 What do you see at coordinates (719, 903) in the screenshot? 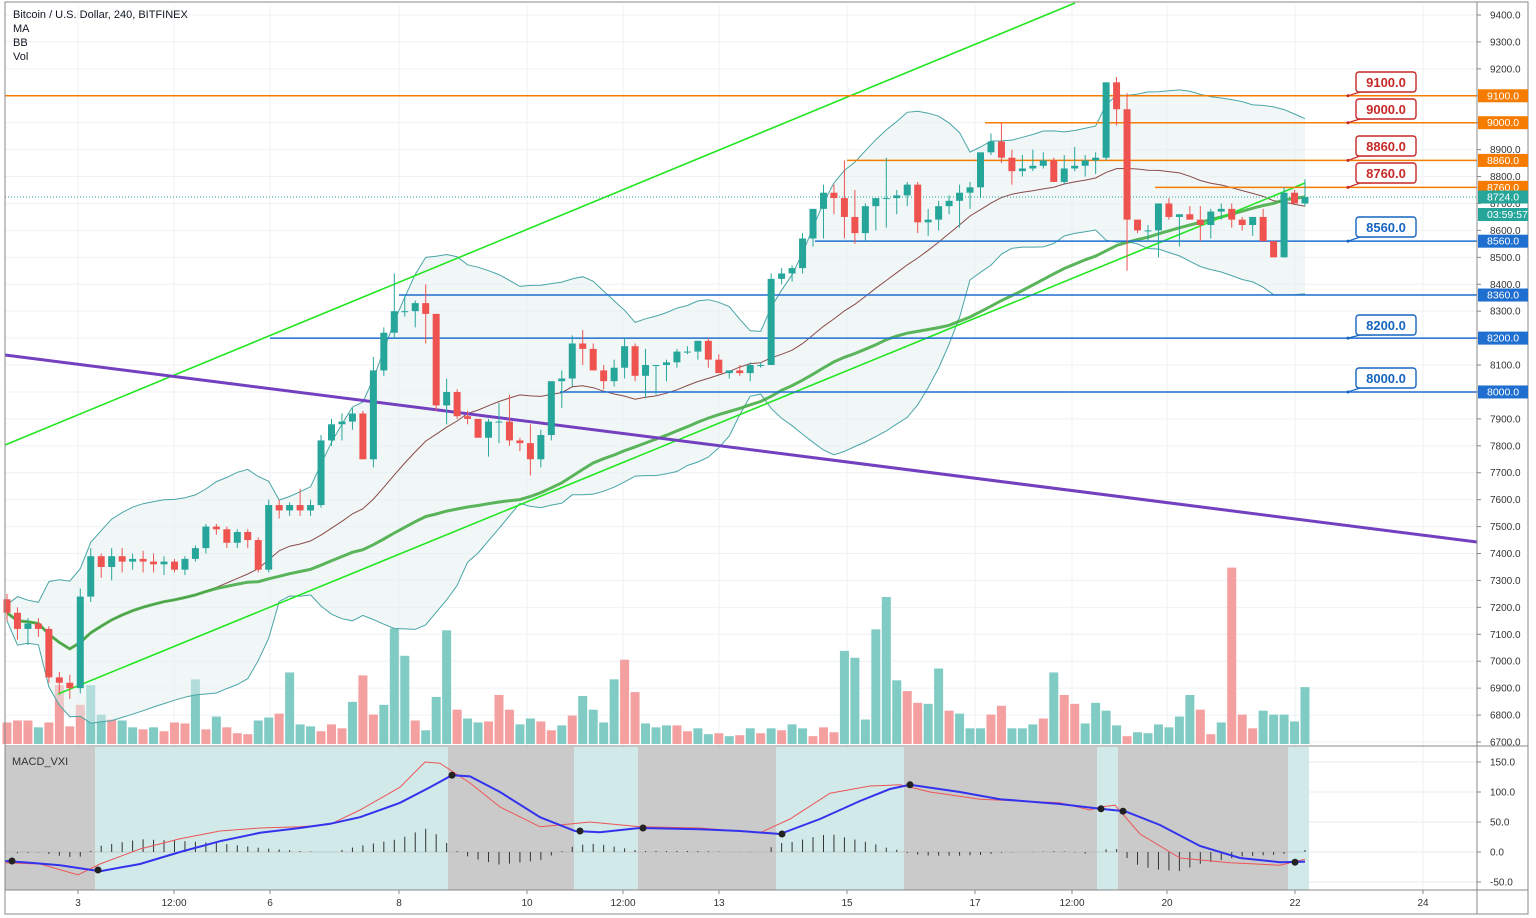
I see `time-tick-label: 13` at bounding box center [719, 903].